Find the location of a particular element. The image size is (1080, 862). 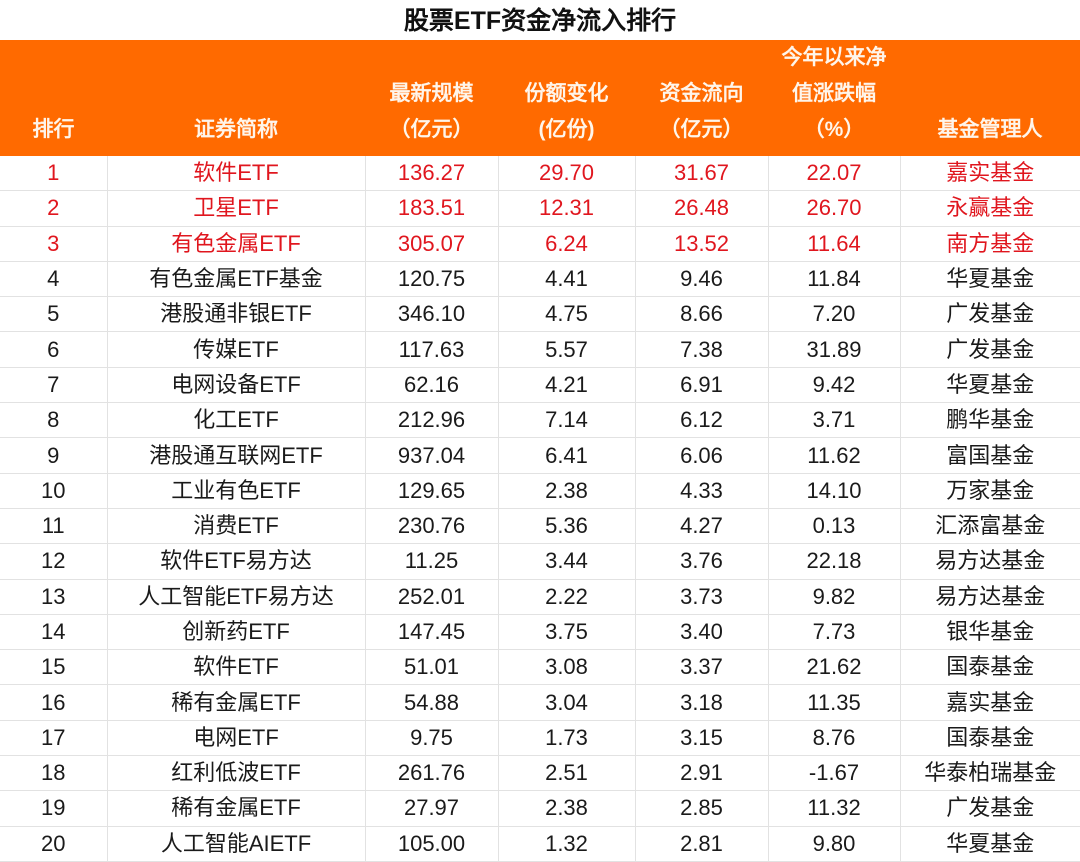

cell-latest-scale: 117.63 is located at coordinates (431, 349).